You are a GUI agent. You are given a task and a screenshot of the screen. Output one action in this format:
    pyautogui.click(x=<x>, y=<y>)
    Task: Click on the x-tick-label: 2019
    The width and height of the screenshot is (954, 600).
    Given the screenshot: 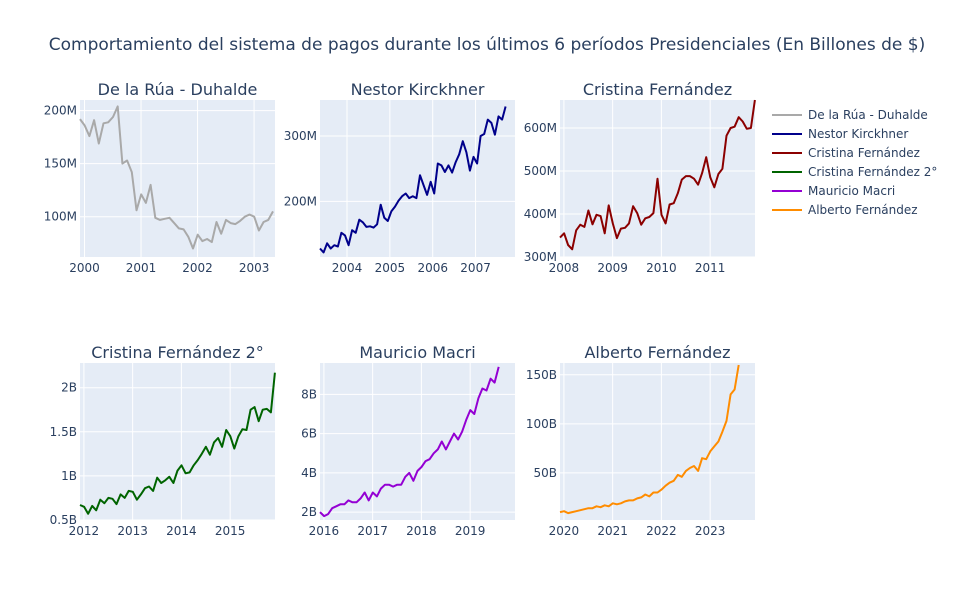 What is the action you would take?
    pyautogui.click(x=470, y=531)
    